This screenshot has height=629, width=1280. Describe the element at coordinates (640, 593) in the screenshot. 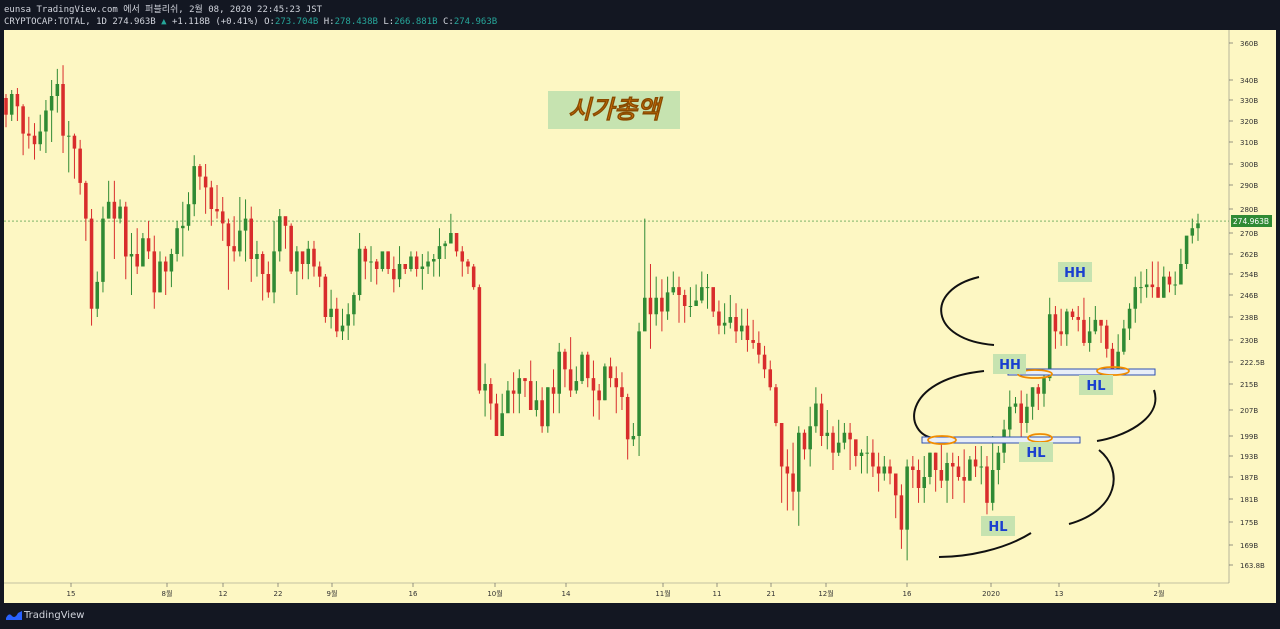

I see `time-axis` at that location.